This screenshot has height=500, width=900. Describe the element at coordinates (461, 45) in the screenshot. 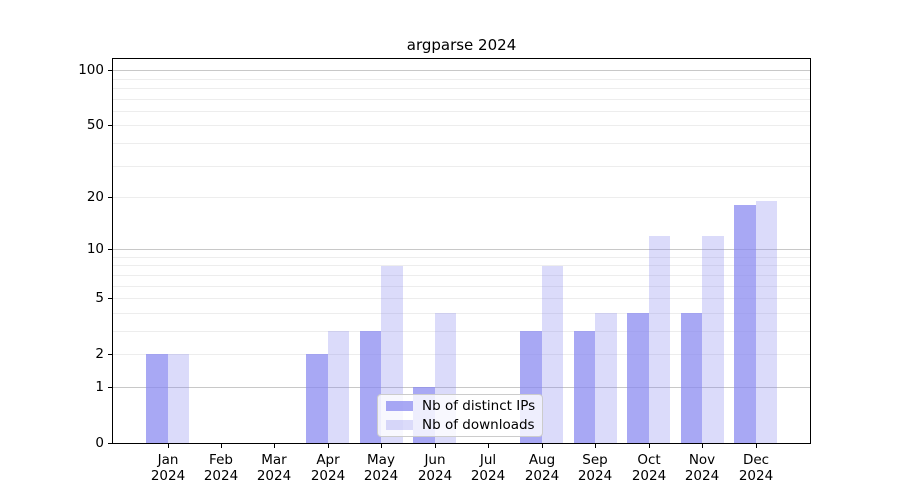

I see `chart-title: argparse 2024` at that location.